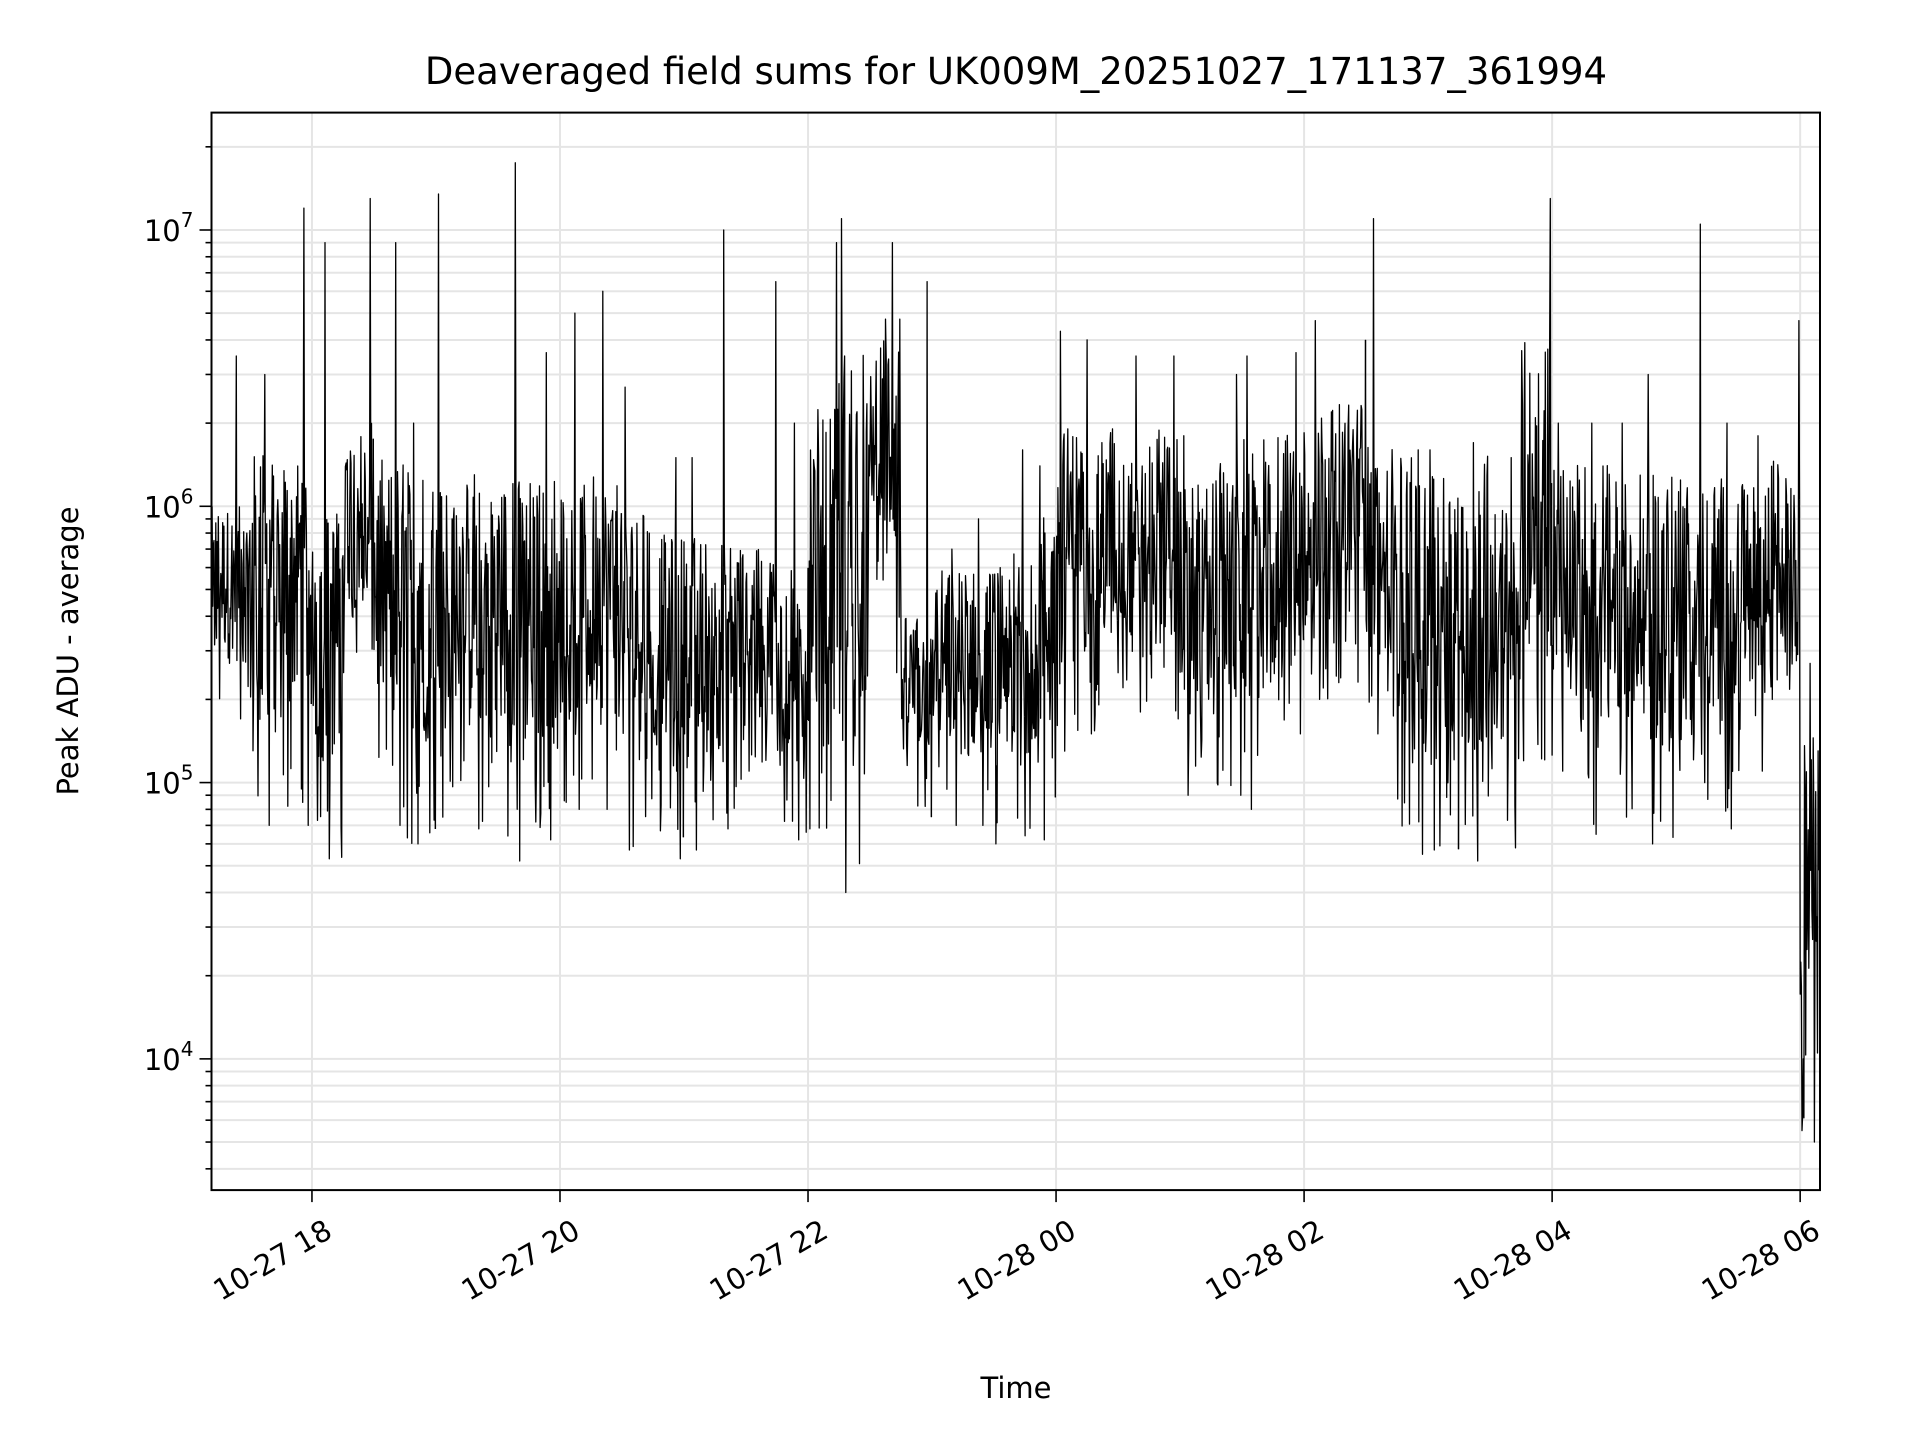 Image resolution: width=1920 pixels, height=1440 pixels. I want to click on y-axis-label: Peak ADU - average, so click(68, 650).